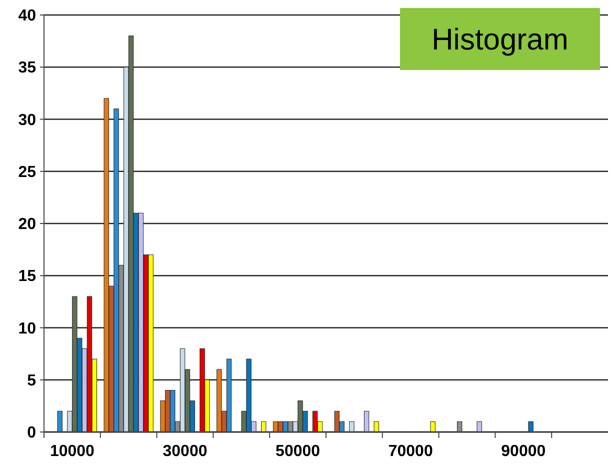  I want to click on x-tick-label: 70000, so click(410, 451).